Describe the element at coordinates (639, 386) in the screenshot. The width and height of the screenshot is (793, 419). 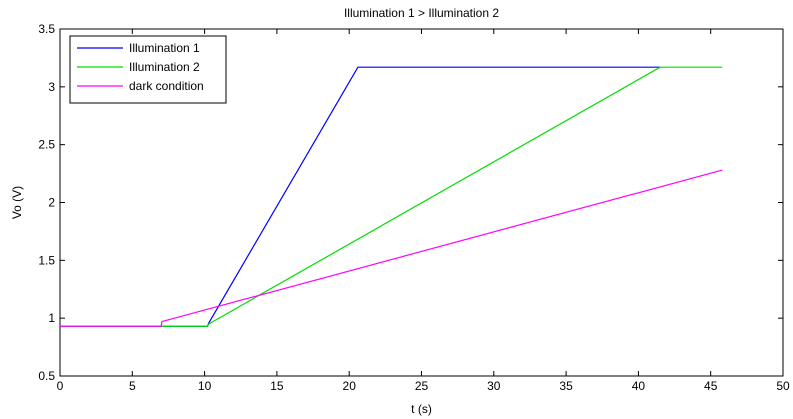
I see `x-tick-label: 40` at that location.